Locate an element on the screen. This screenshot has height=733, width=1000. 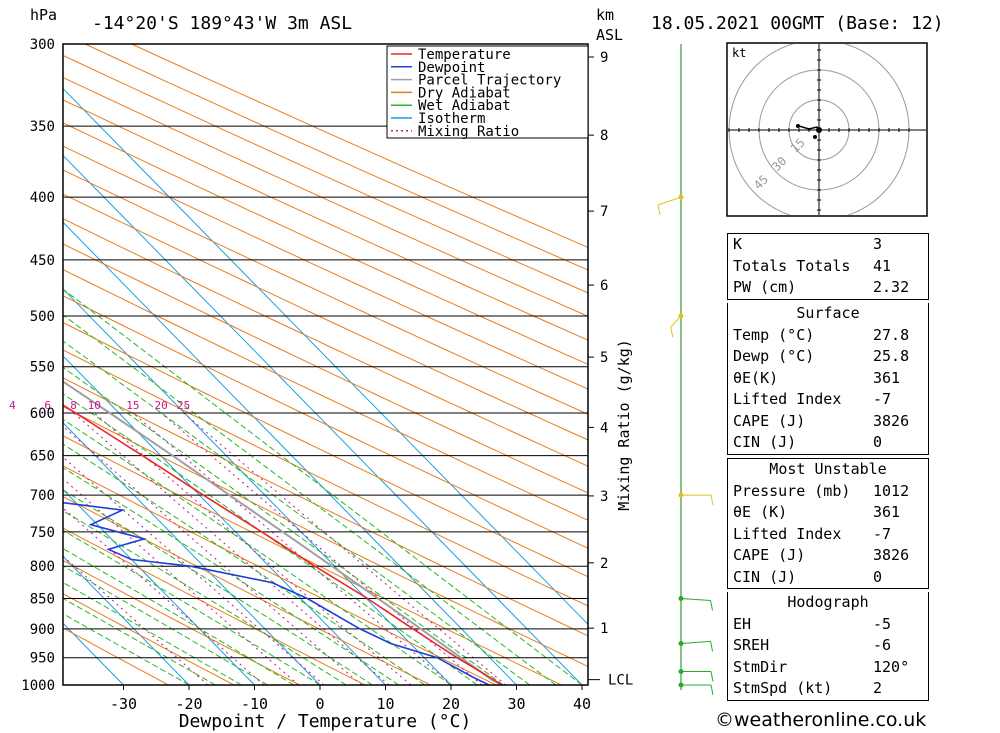
x-tick-label: 40 is located at coordinates (582, 704).